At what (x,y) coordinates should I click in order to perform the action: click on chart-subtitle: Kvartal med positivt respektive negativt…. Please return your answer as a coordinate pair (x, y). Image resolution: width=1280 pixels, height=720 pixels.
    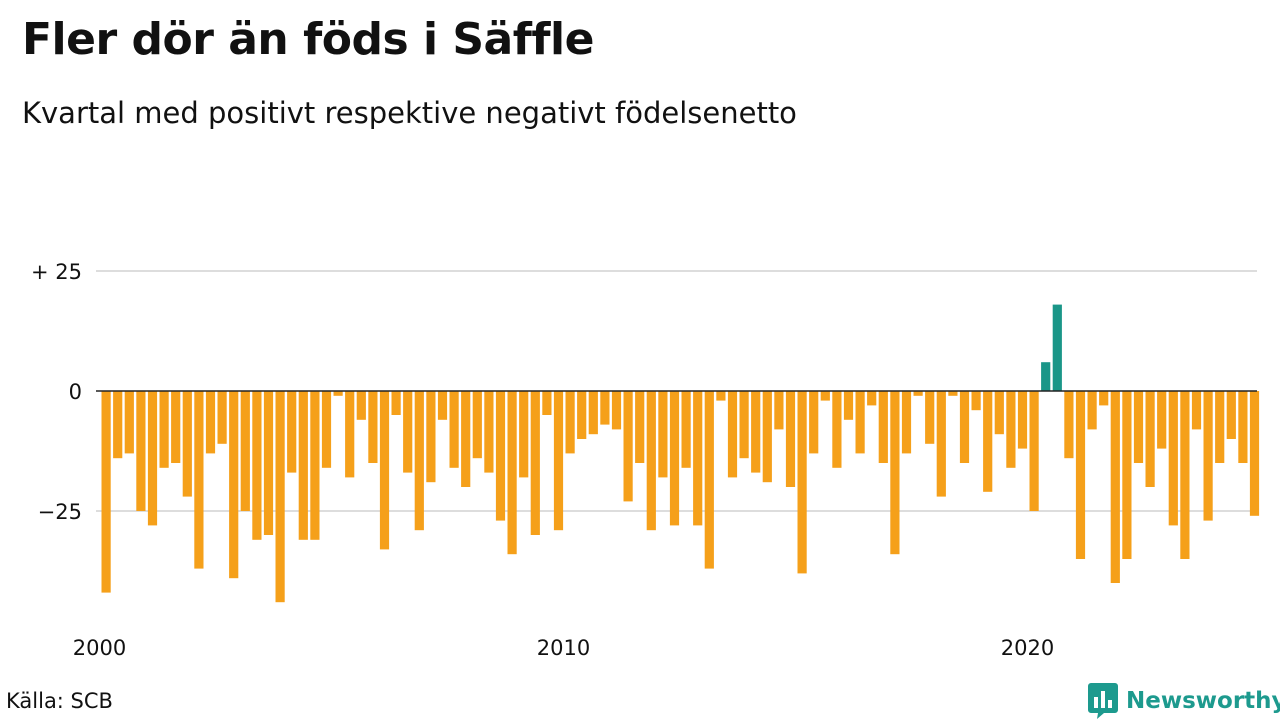
    Looking at the image, I should click on (409, 113).